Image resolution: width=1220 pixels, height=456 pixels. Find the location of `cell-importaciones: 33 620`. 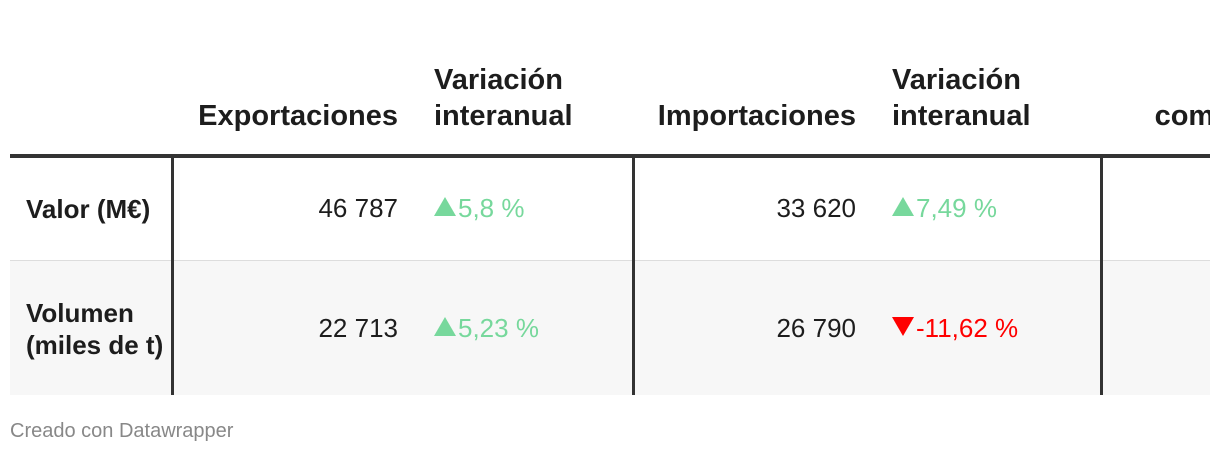

cell-importaciones: 33 620 is located at coordinates (748, 208).